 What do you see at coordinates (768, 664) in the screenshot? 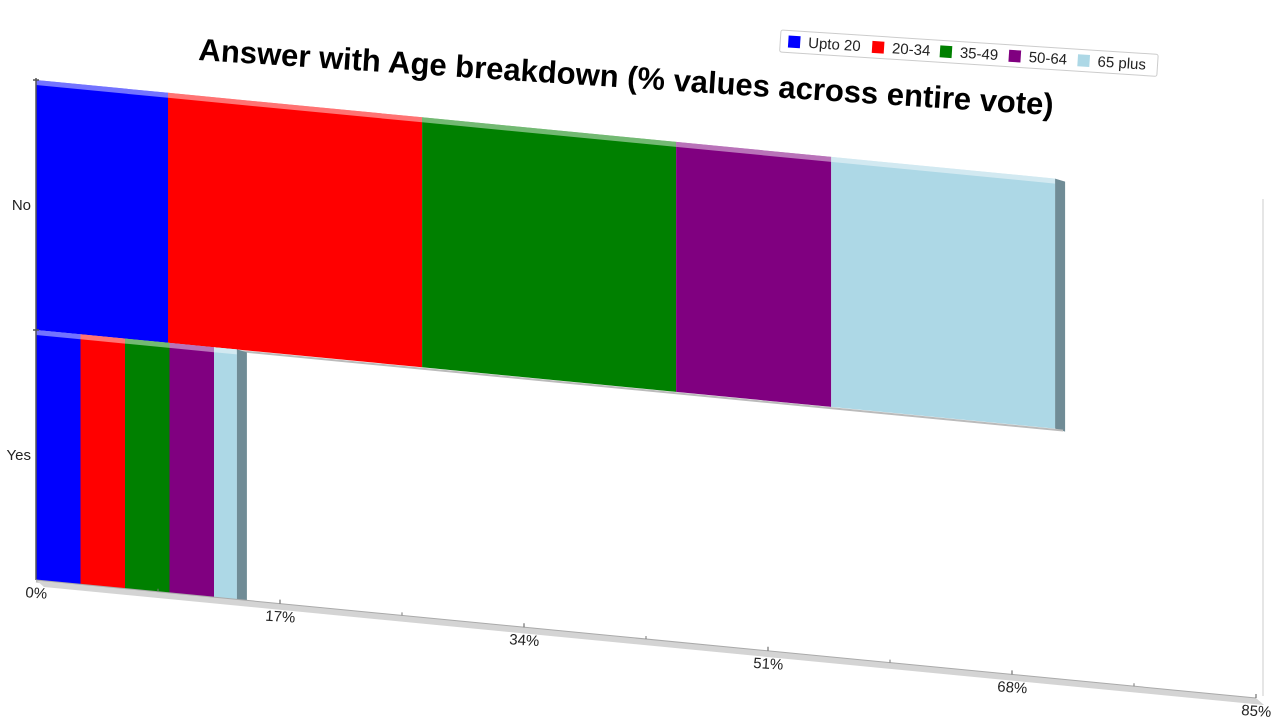
I see `x-tick-label: 51%` at bounding box center [768, 664].